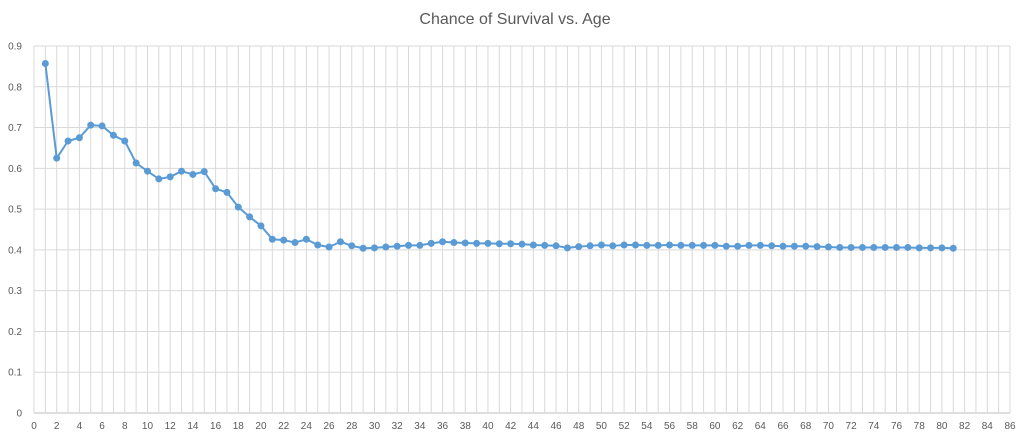 The width and height of the screenshot is (1030, 448). I want to click on x-tick-label: 4, so click(80, 426).